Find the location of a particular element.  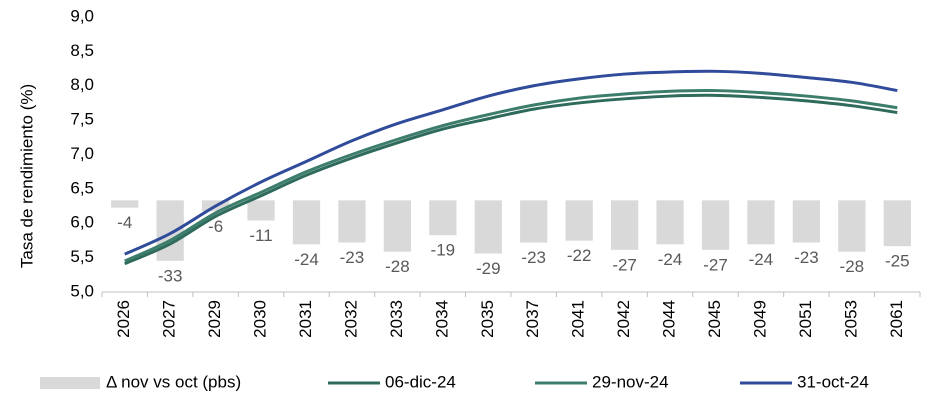

x-tick-label: 2026 is located at coordinates (123, 319).